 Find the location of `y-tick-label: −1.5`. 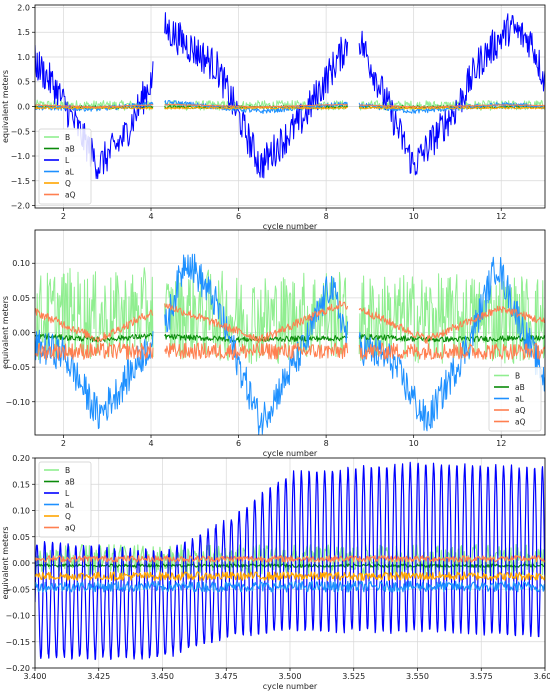

y-tick-label: −1.5 is located at coordinates (20, 181).